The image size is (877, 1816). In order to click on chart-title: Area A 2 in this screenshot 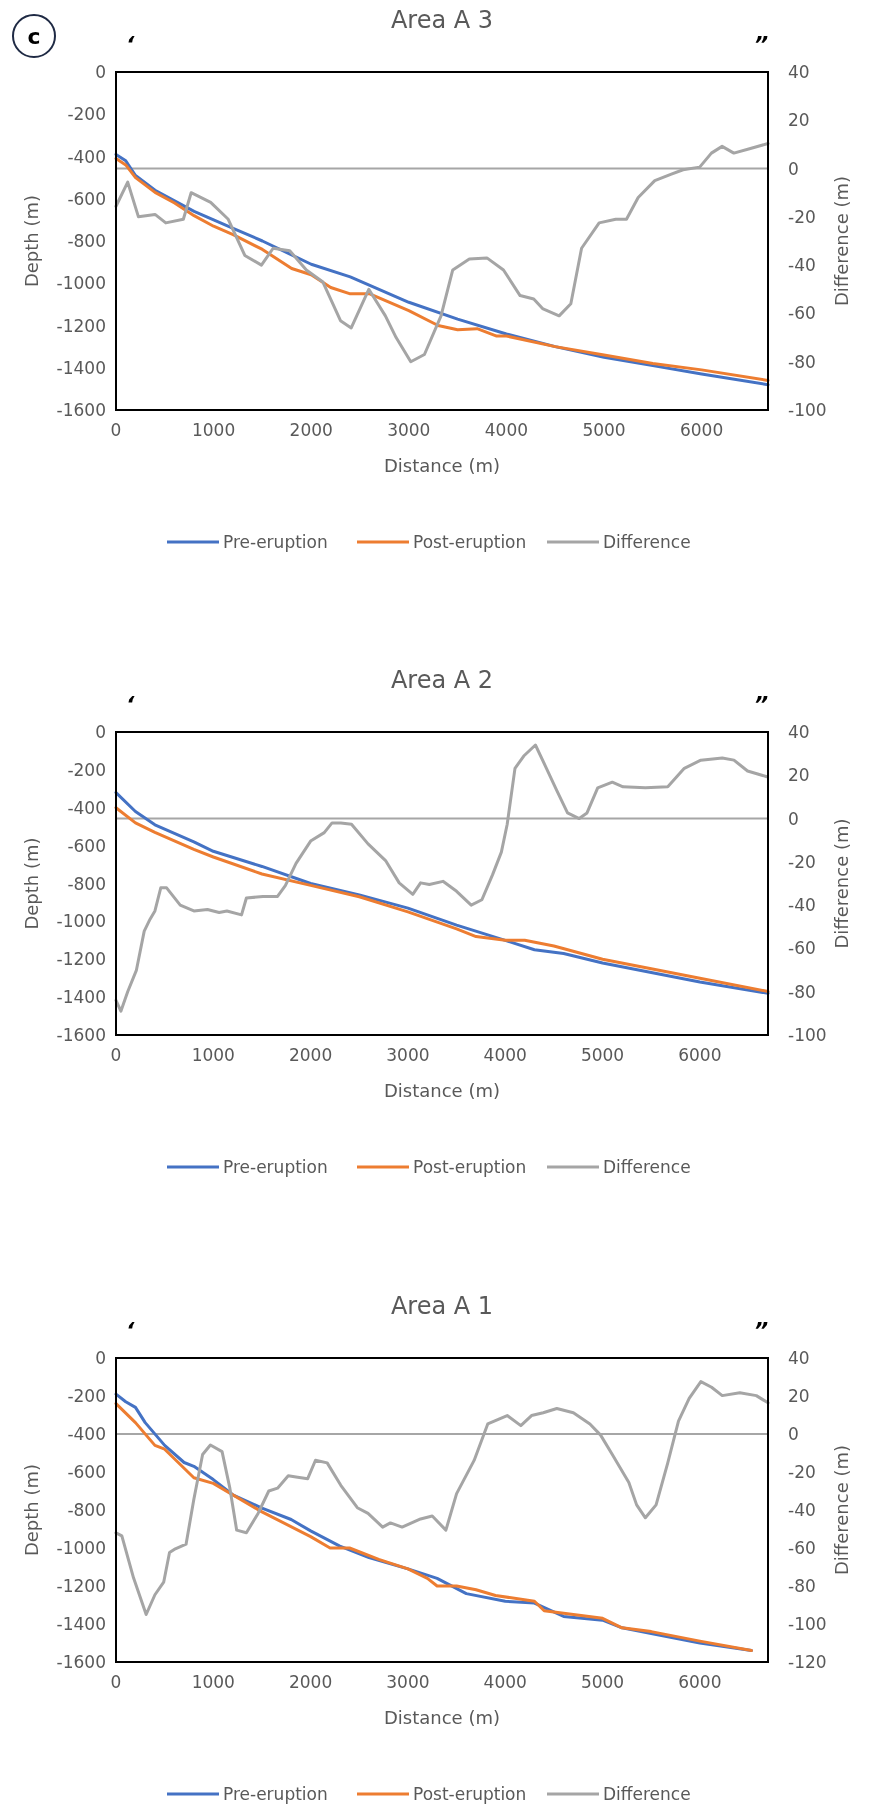, I will do `click(442, 680)`.